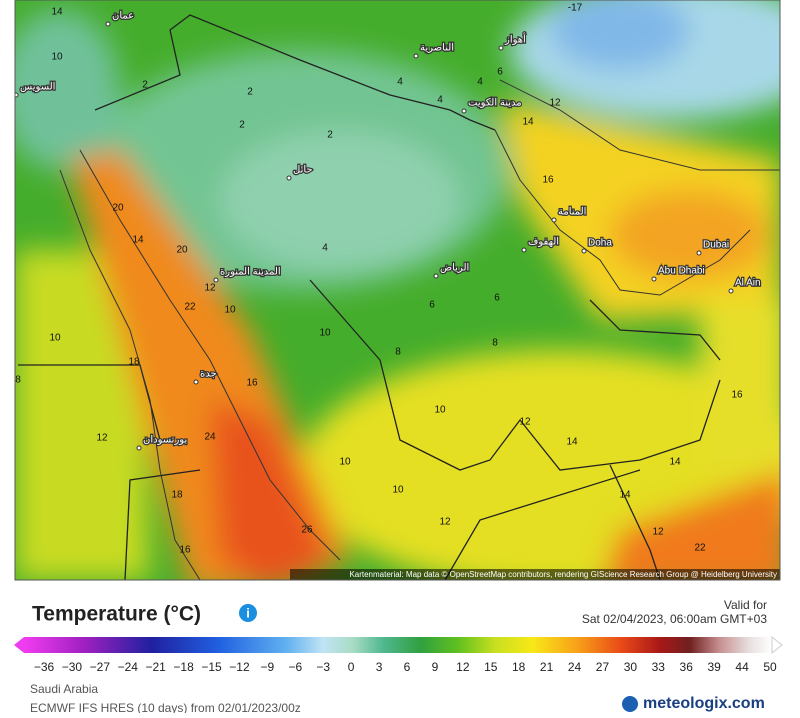 The width and height of the screenshot is (800, 718). What do you see at coordinates (250, 272) in the screenshot?
I see `city-label: المدينة المنورة` at bounding box center [250, 272].